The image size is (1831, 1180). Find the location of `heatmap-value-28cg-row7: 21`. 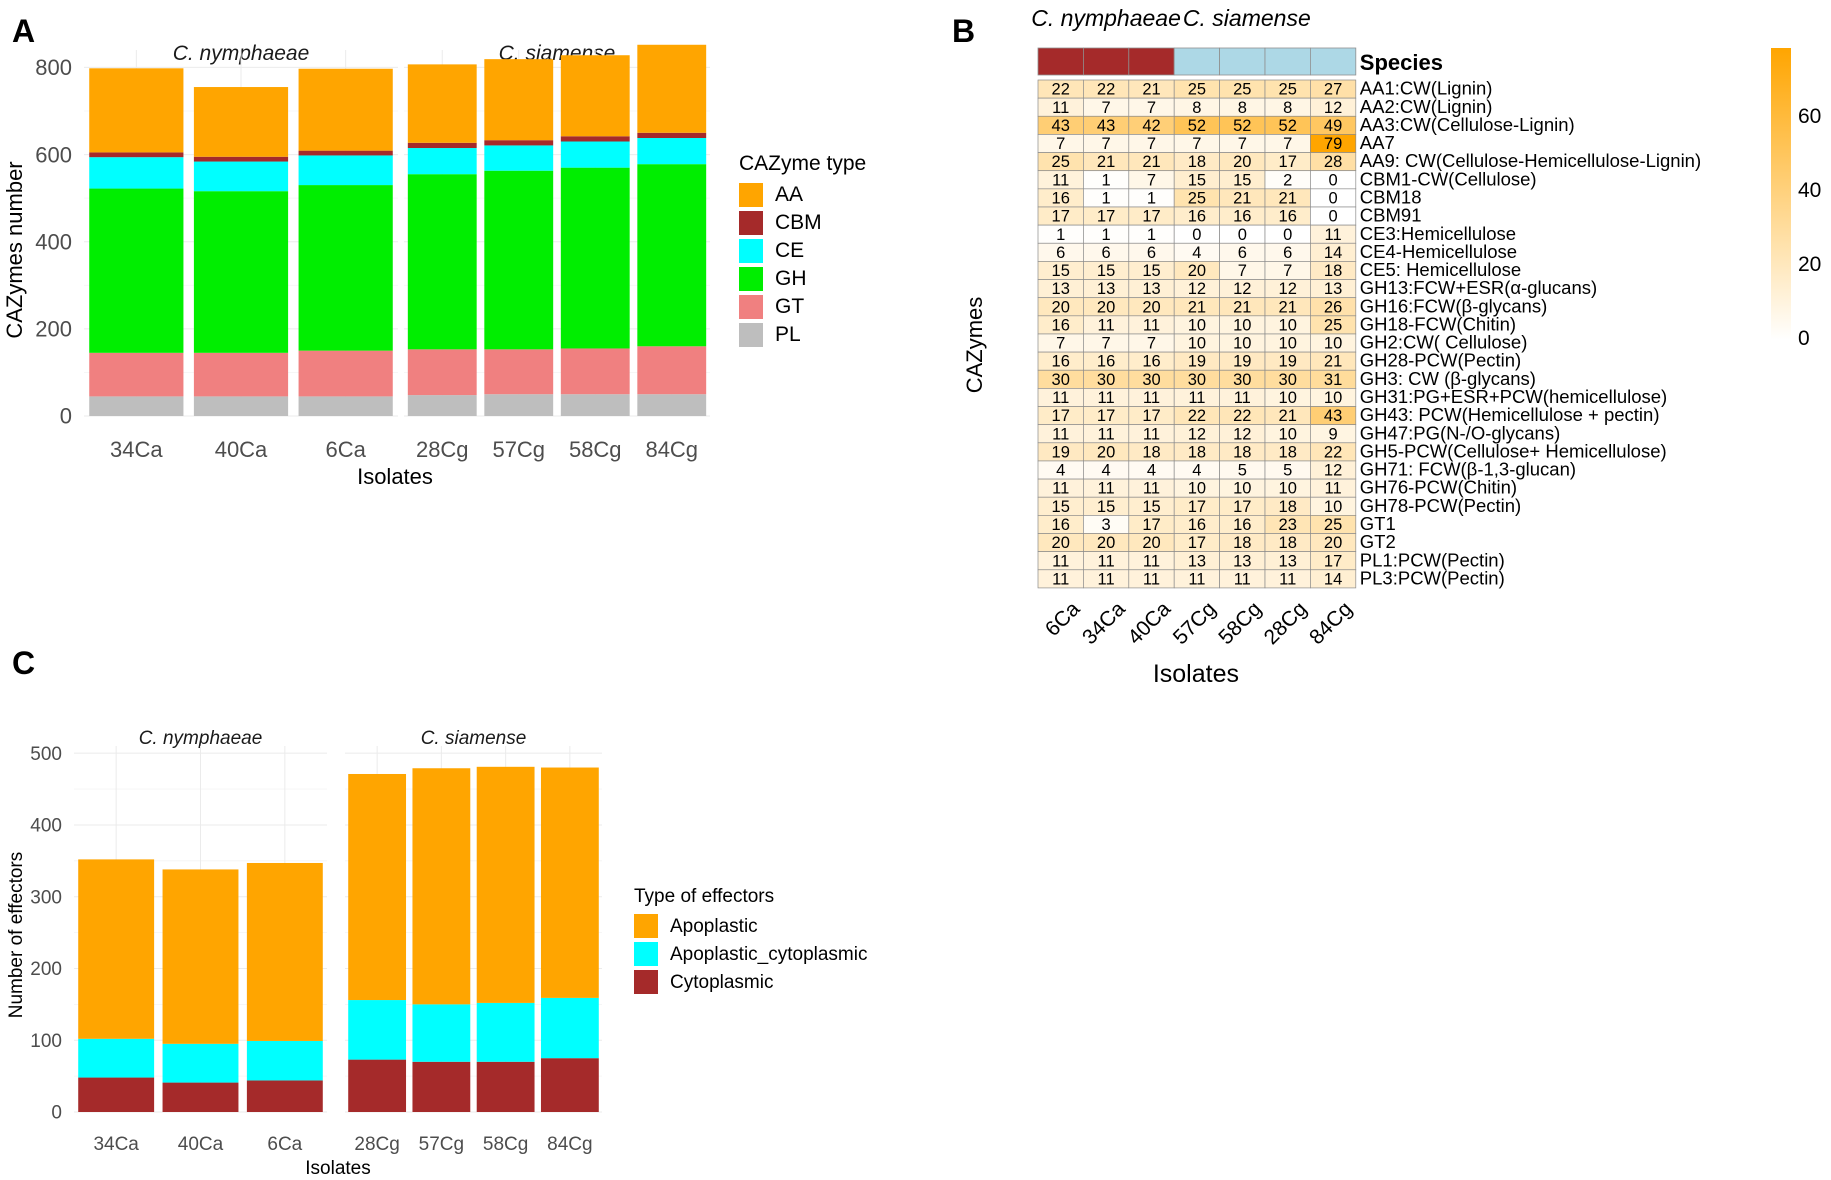

heatmap-value-28cg-row7: 21 is located at coordinates (1288, 198).